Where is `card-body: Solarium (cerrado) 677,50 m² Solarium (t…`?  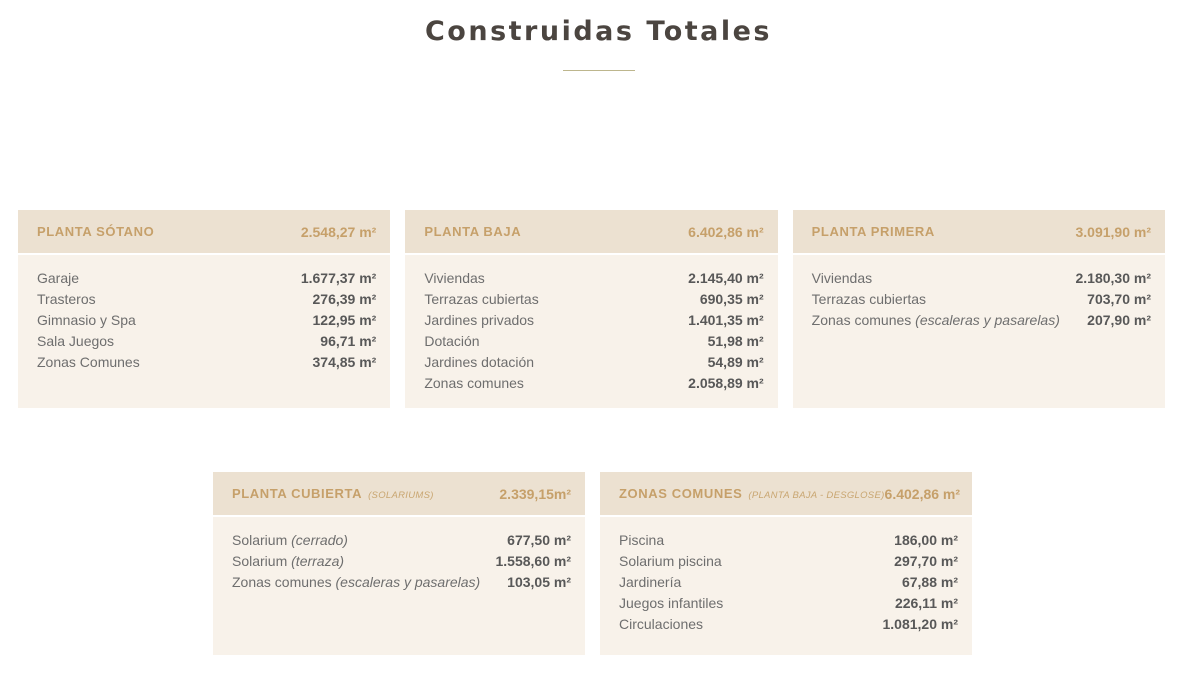
card-body: Solarium (cerrado) 677,50 m² Solarium (t… is located at coordinates (399, 586).